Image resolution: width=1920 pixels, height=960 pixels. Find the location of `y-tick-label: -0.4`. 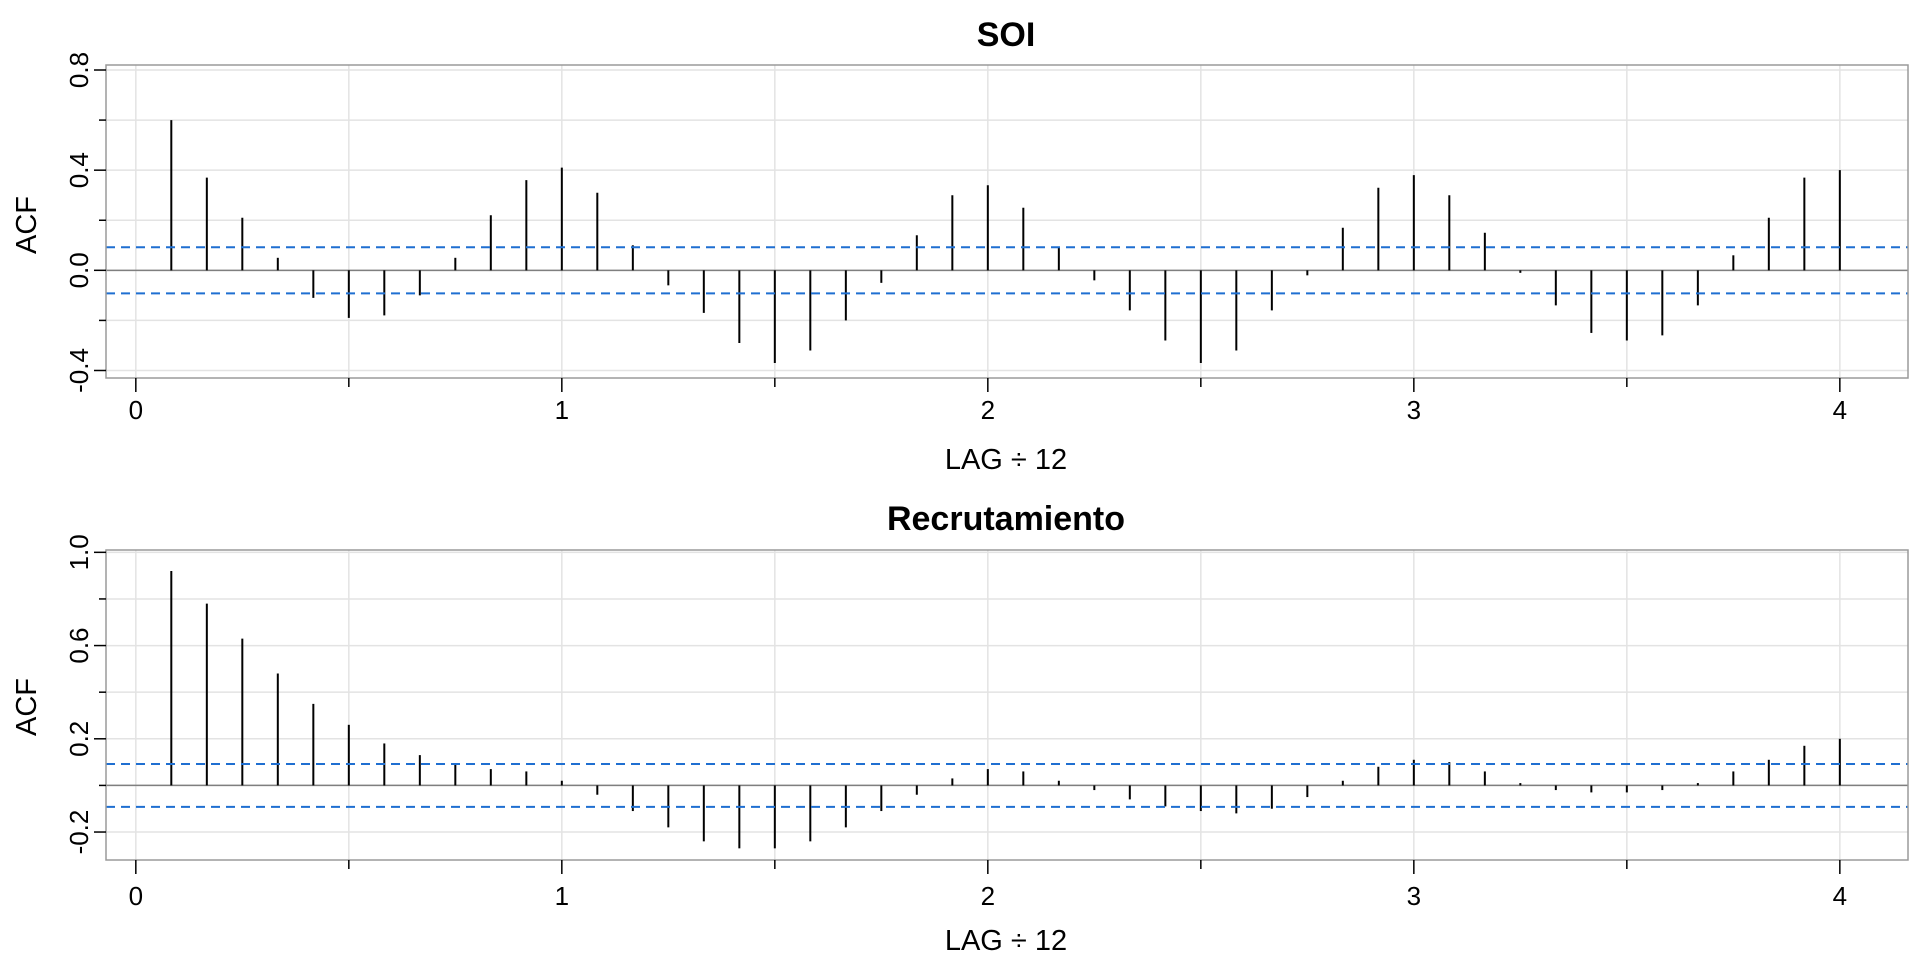

y-tick-label: -0.4 is located at coordinates (79, 370).